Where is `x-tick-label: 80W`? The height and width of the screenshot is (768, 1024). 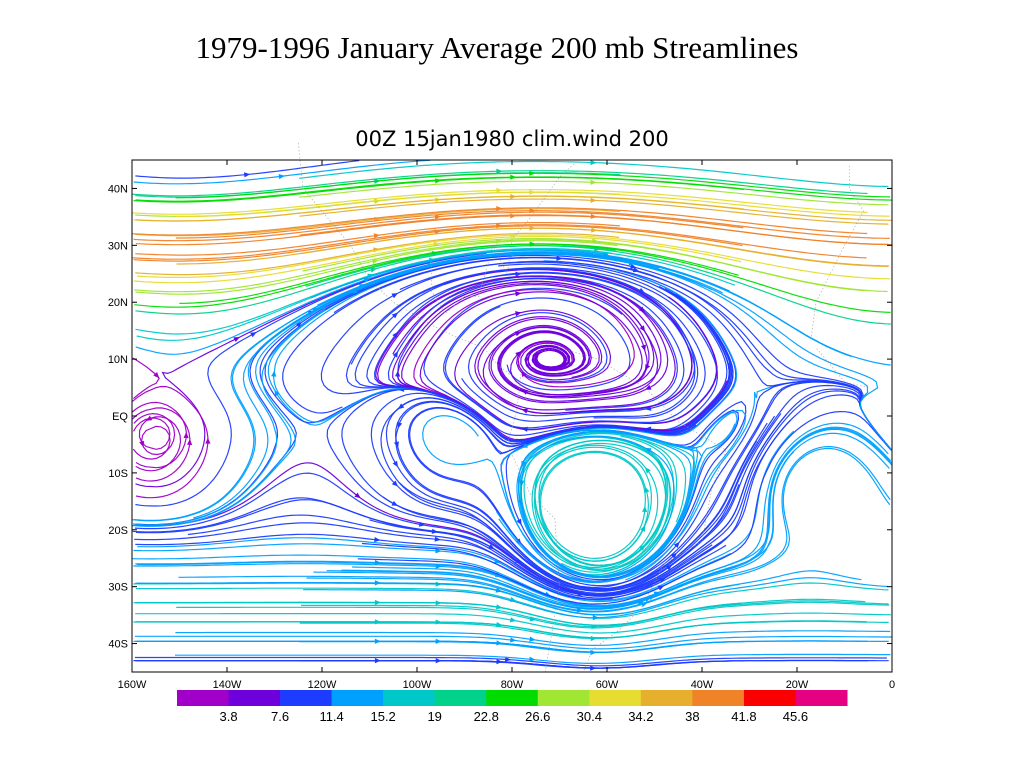
x-tick-label: 80W is located at coordinates (512, 685).